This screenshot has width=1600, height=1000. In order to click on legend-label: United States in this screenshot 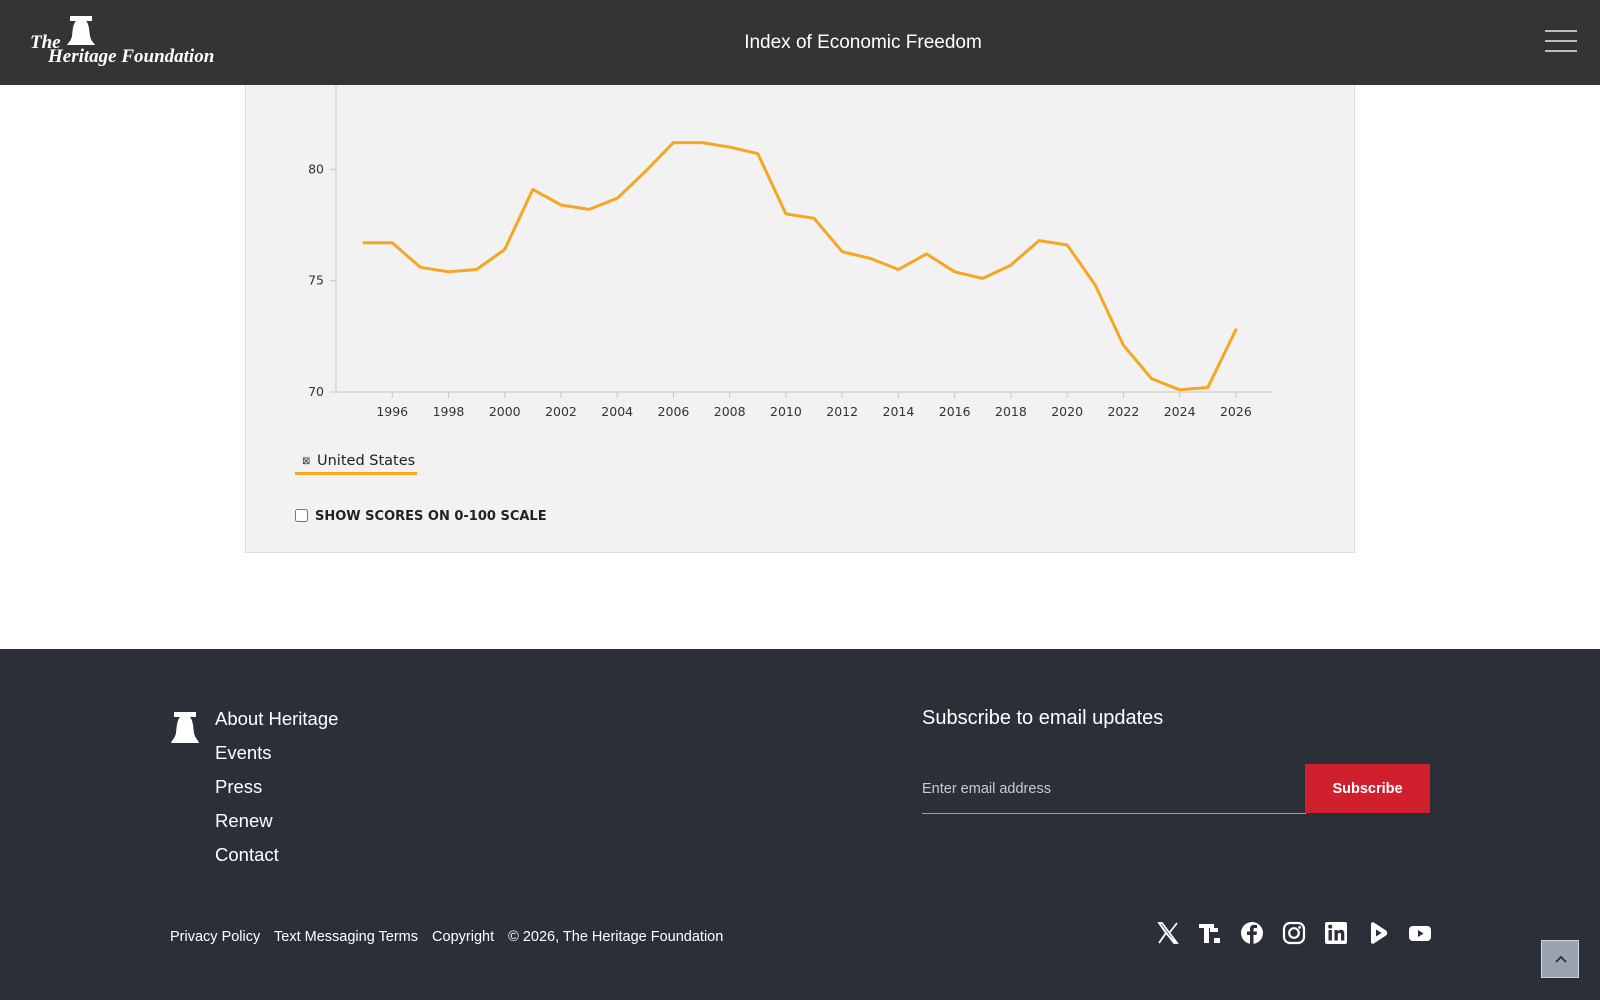, I will do `click(366, 461)`.